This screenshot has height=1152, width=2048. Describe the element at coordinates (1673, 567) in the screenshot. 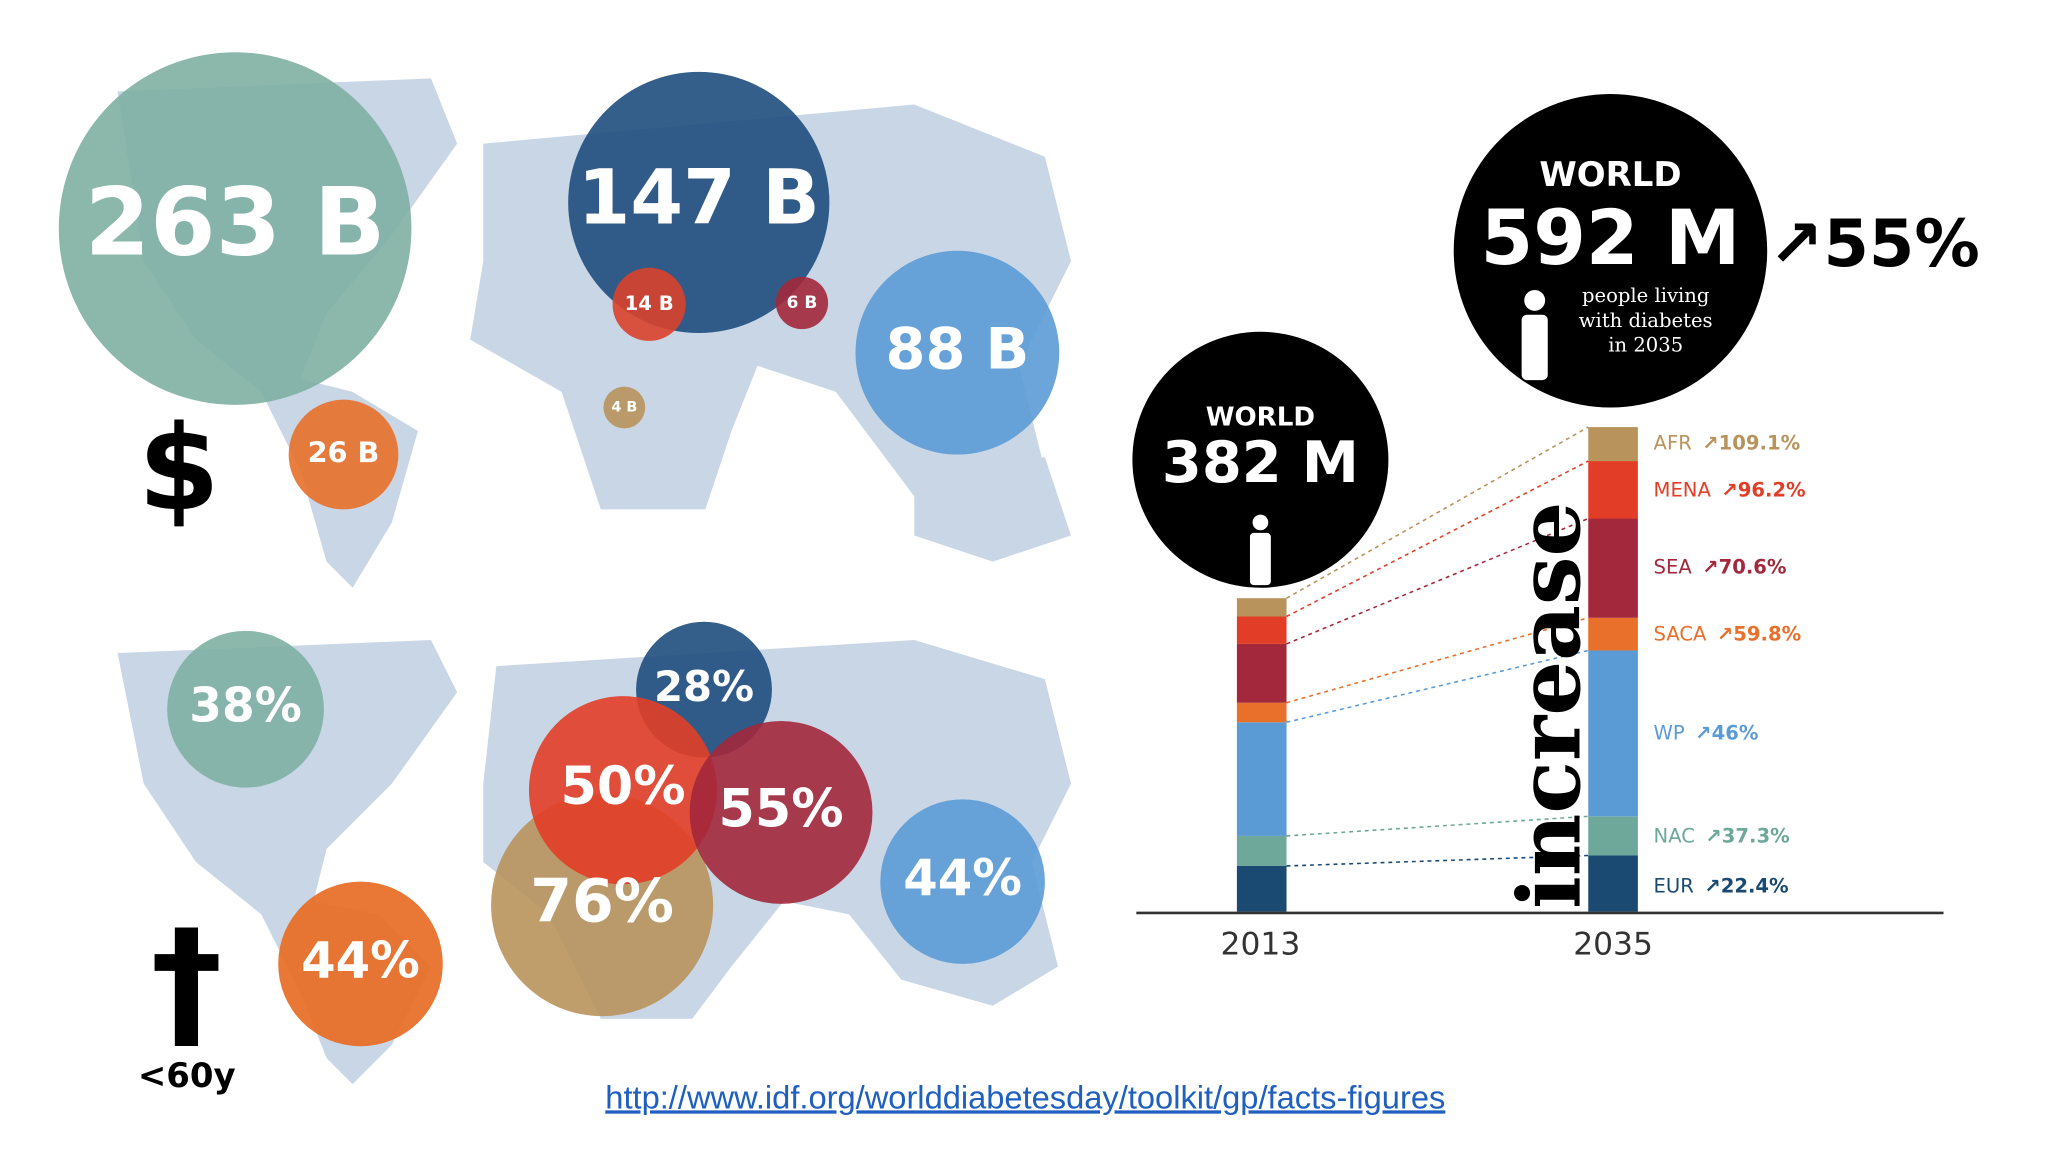

I see `region-name: SEA` at that location.